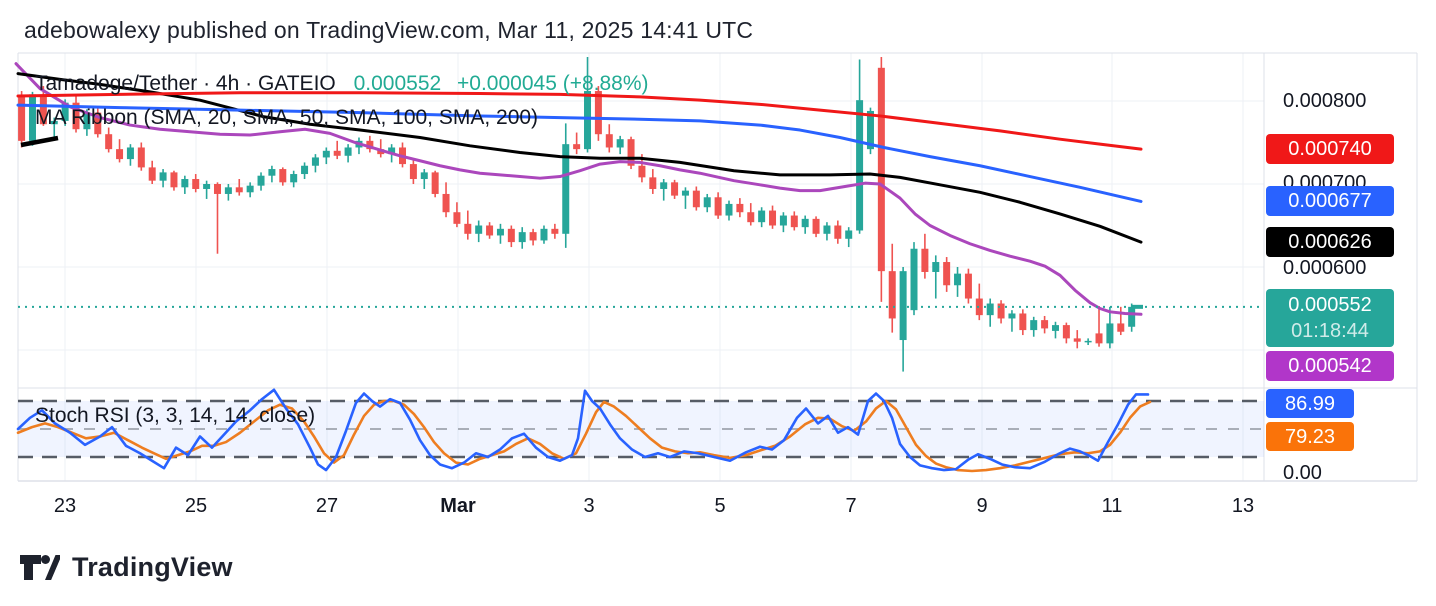 This screenshot has width=1436, height=606. I want to click on time-axis-label: 11, so click(1112, 506).